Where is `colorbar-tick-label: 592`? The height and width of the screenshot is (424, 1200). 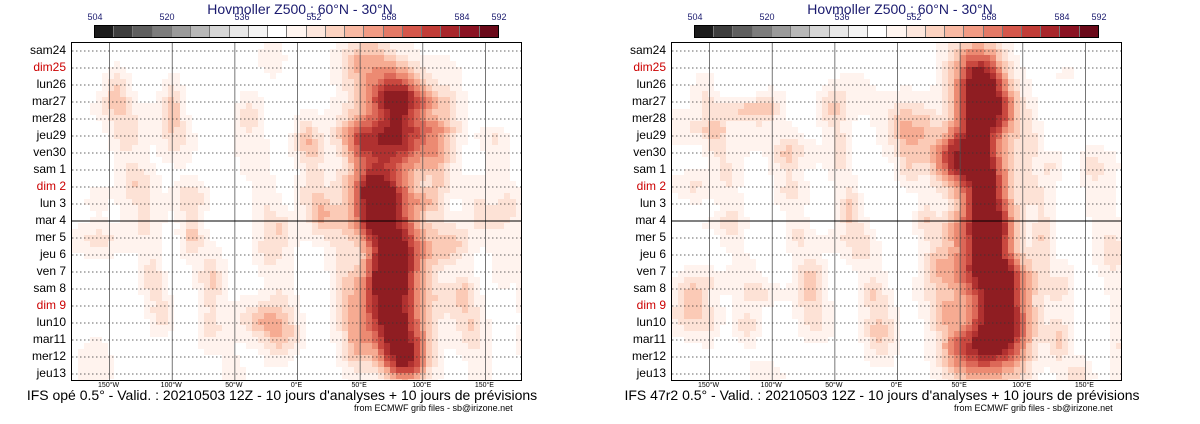 colorbar-tick-label: 592 is located at coordinates (1099, 17).